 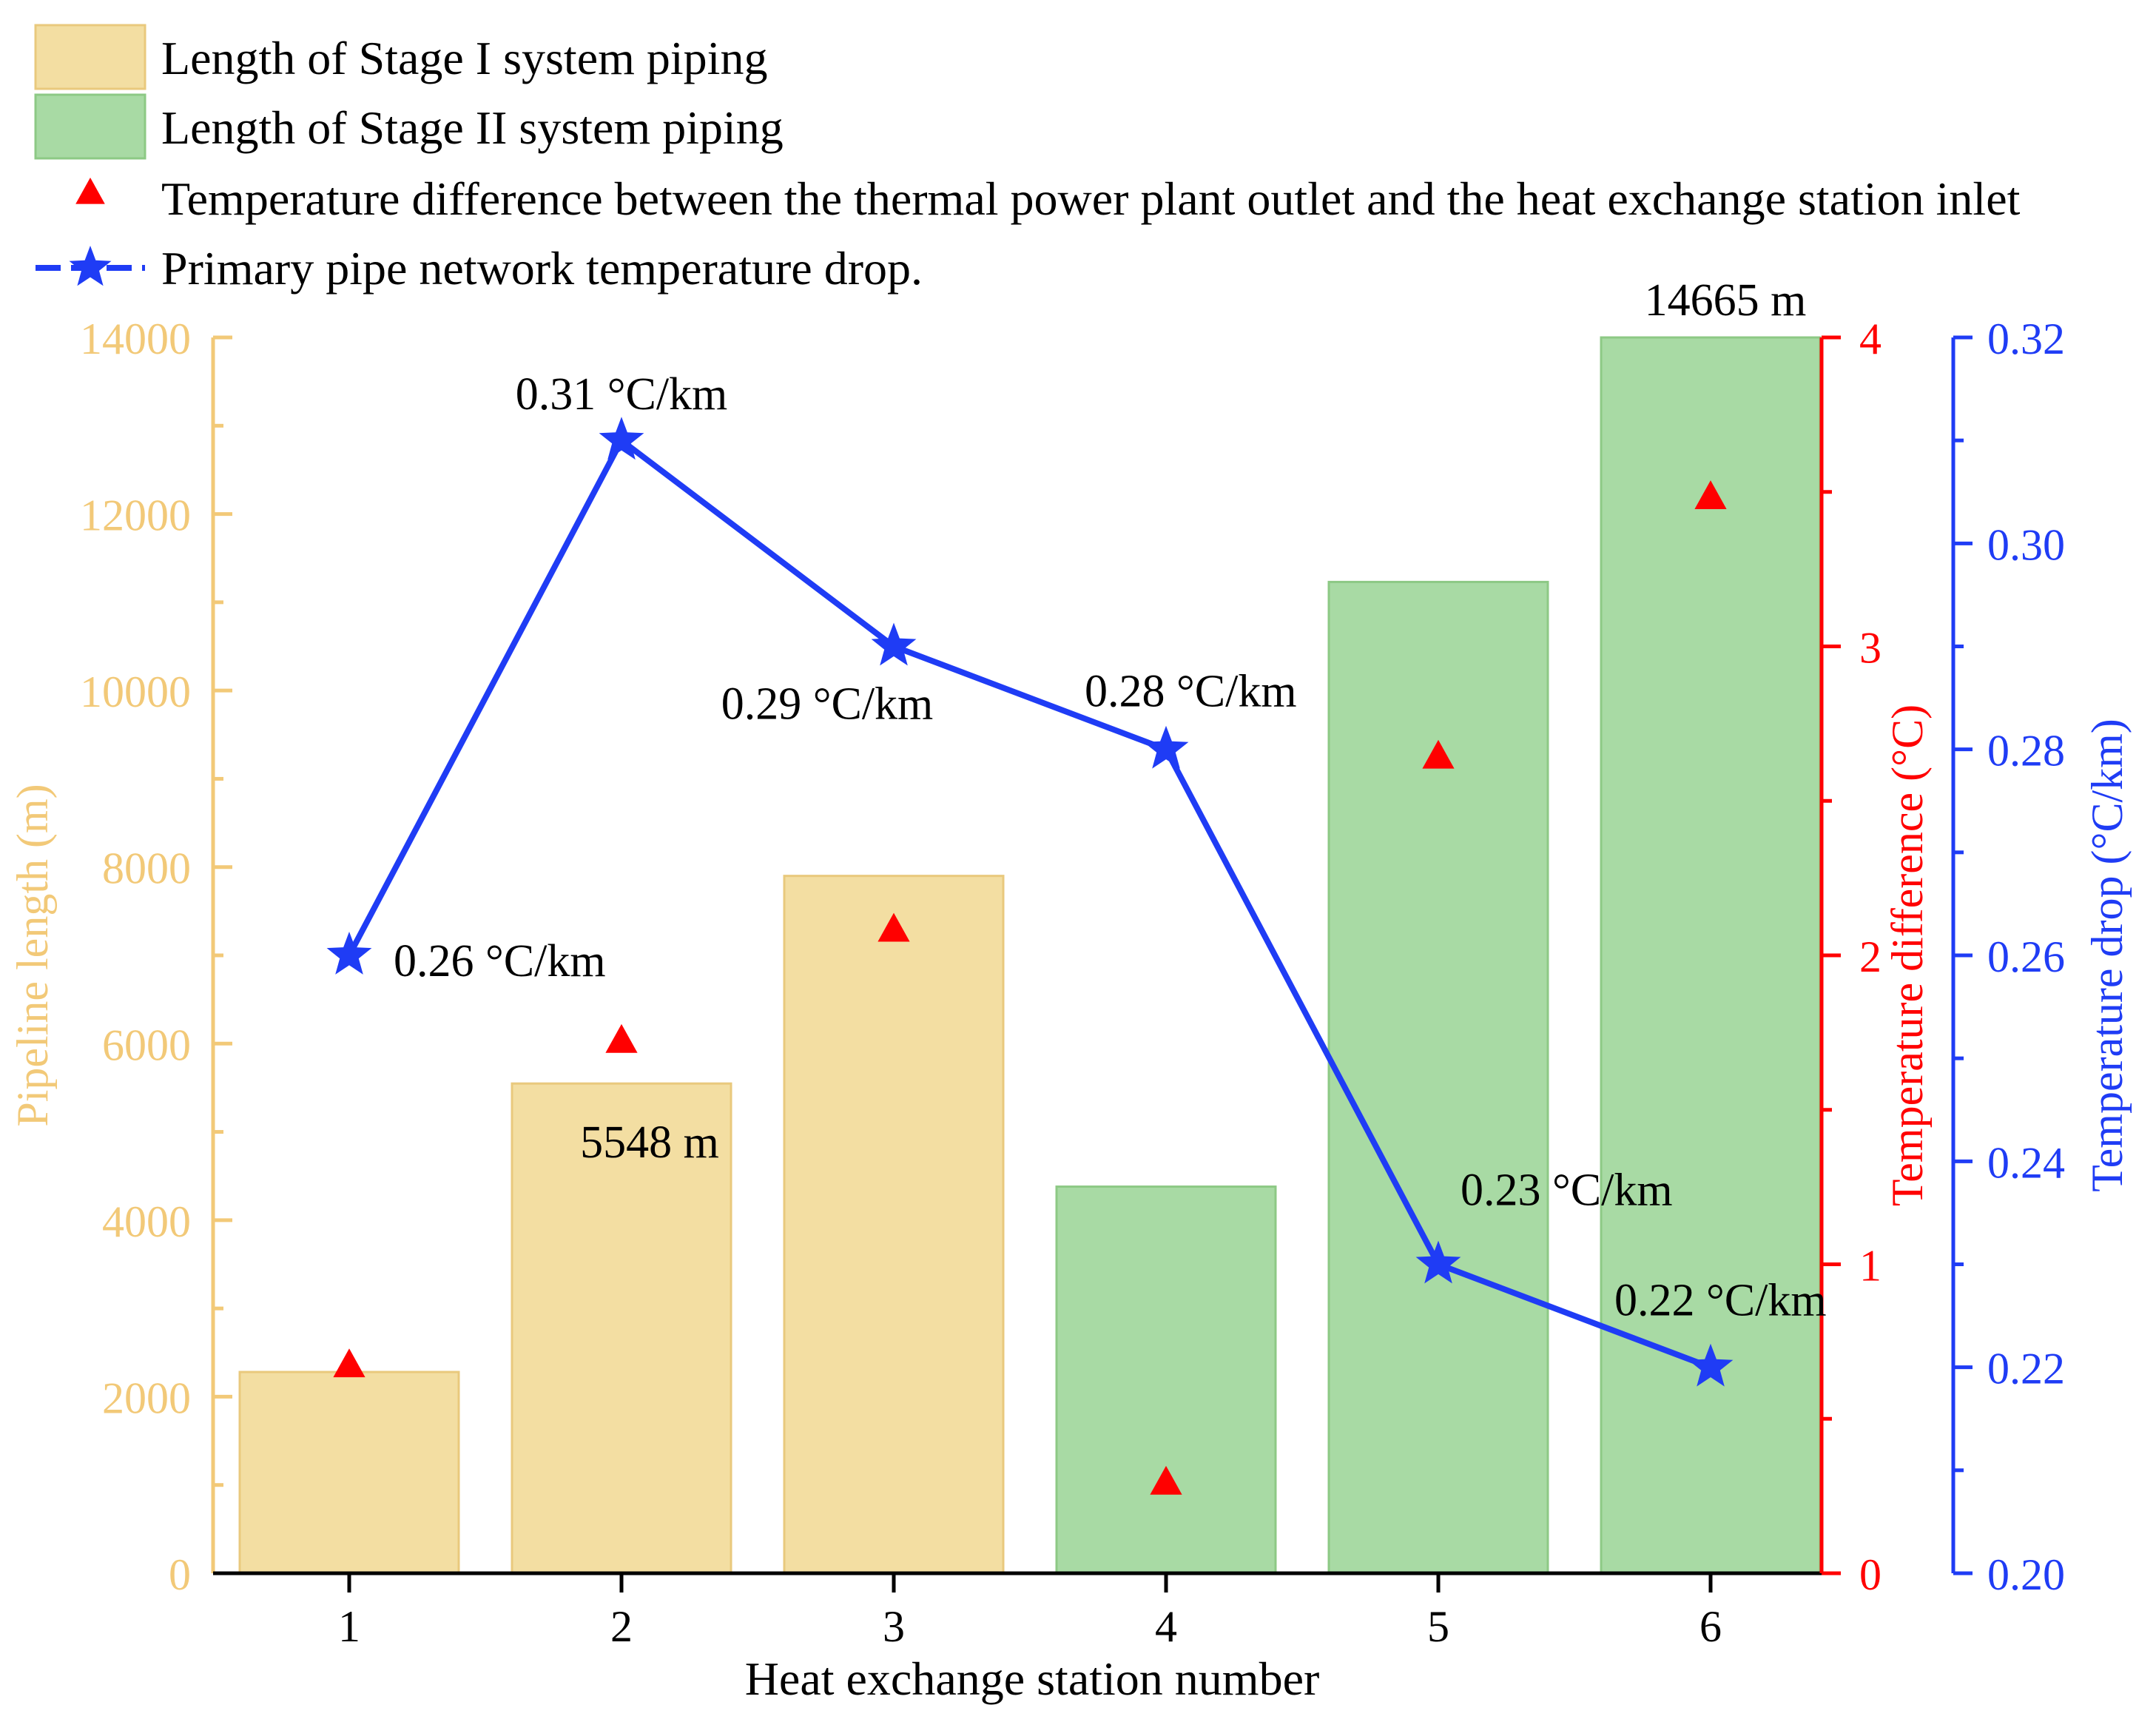 What do you see at coordinates (649, 1142) in the screenshot?
I see `bar-data-label: 5548 m` at bounding box center [649, 1142].